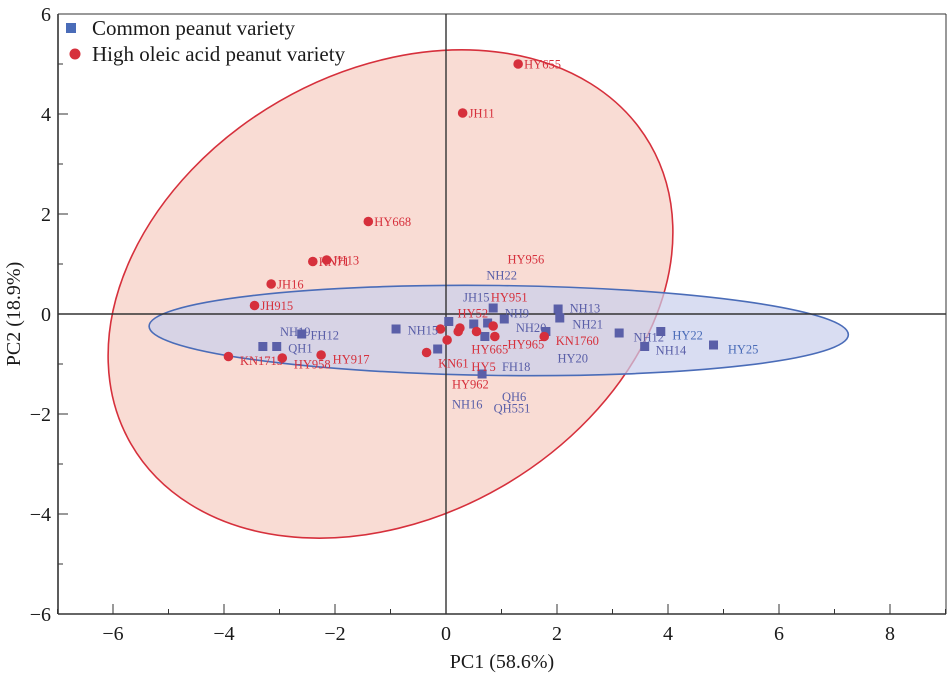 Image resolution: width=947 pixels, height=676 pixels. What do you see at coordinates (46, 315) in the screenshot?
I see `y-tick-label: 0` at bounding box center [46, 315].